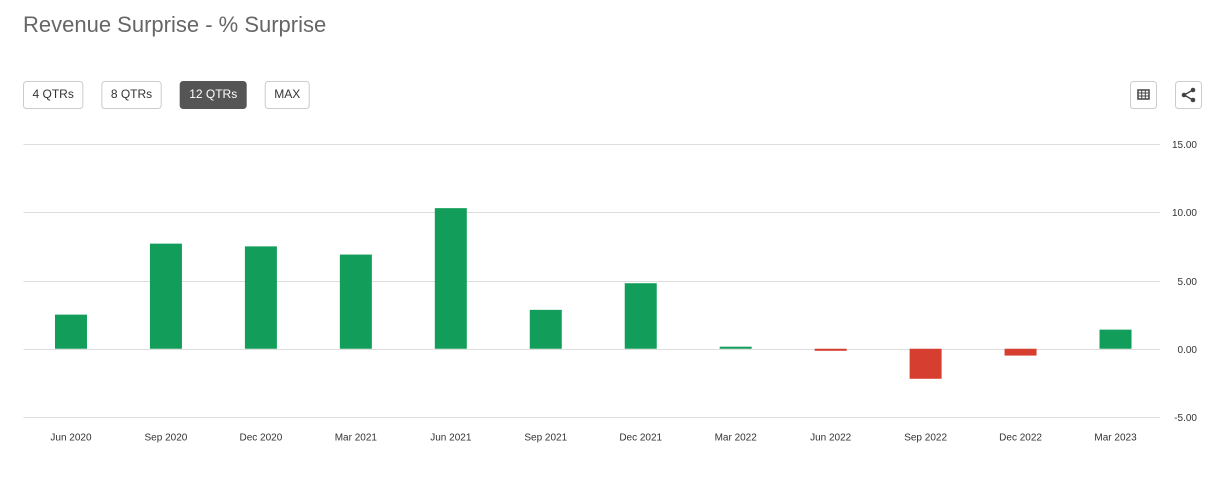  What do you see at coordinates (1115, 438) in the screenshot?
I see `x-tick-label: Mar 2023` at bounding box center [1115, 438].